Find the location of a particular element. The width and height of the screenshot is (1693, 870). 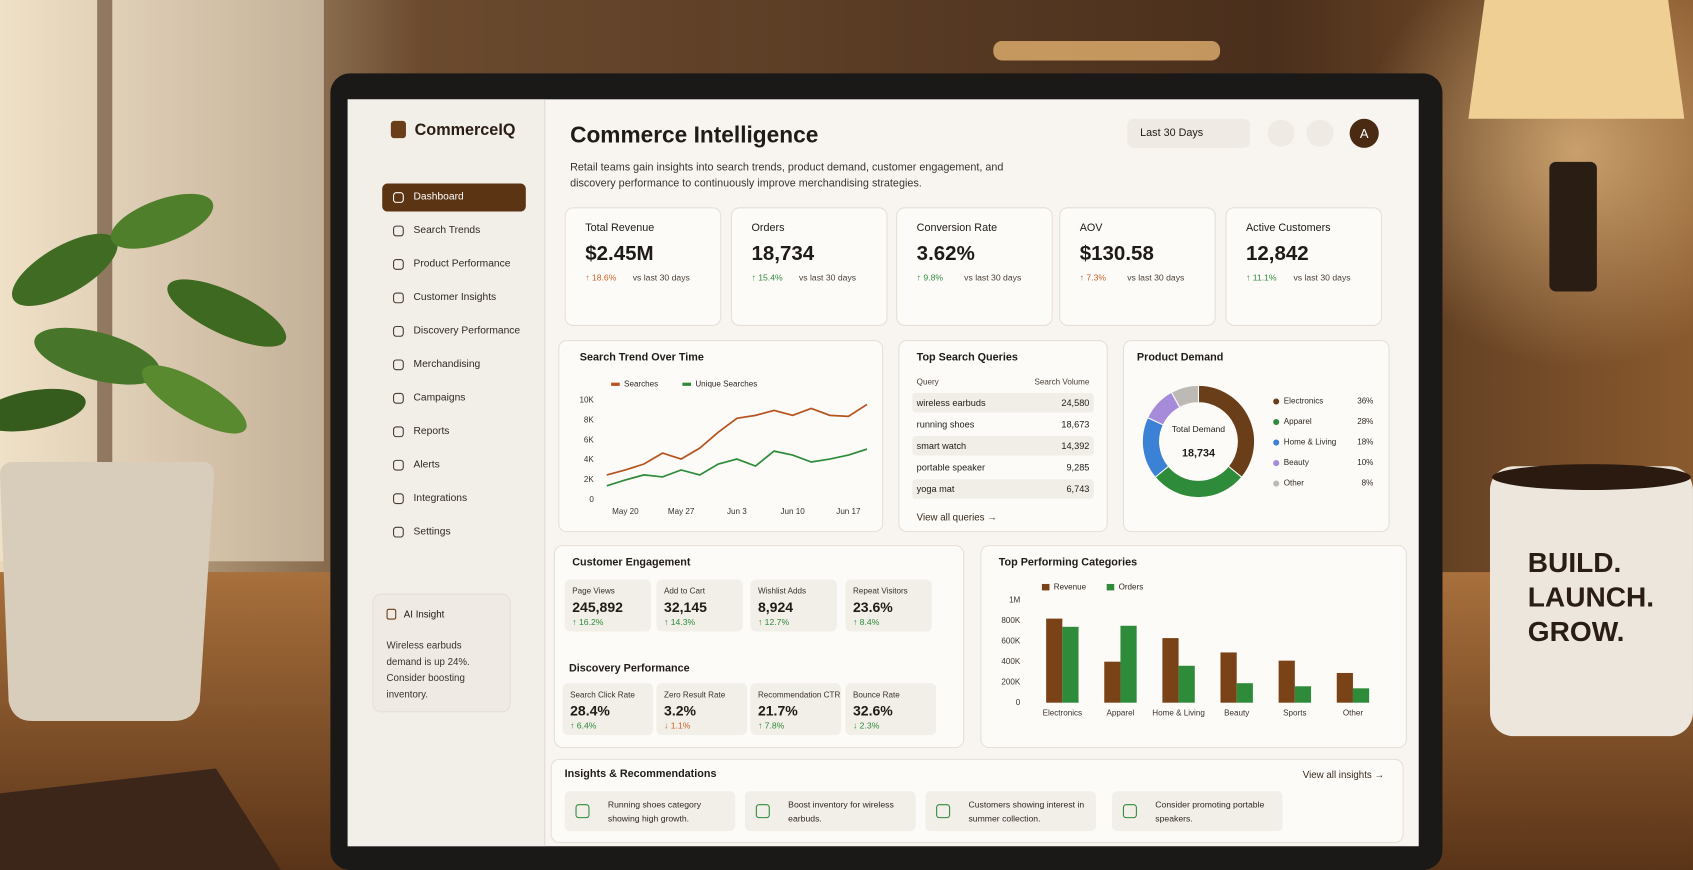

metric-label: Zero Result Rate is located at coordinates (695, 694).